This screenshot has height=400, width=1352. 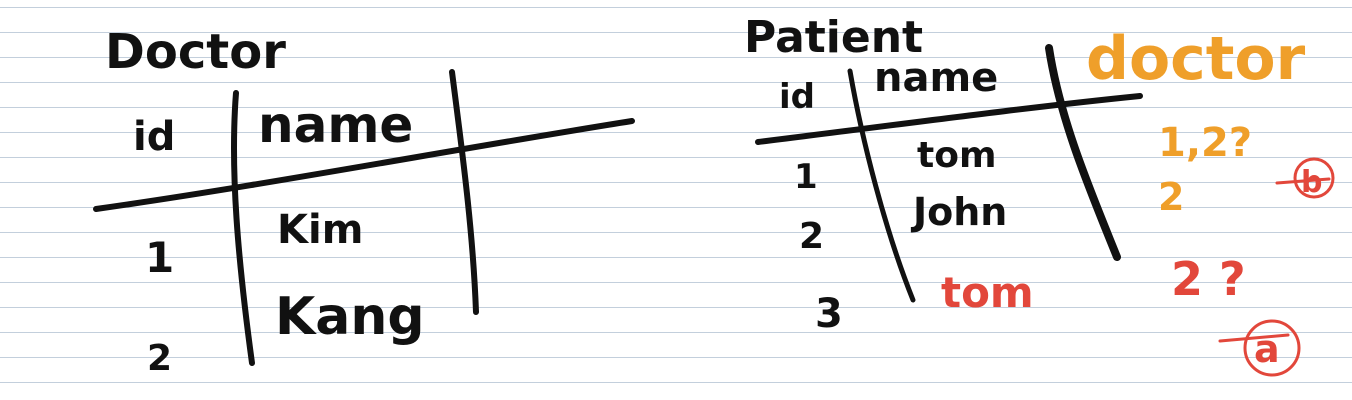 What do you see at coordinates (956, 155) in the screenshot?
I see `patient-row-1-name: tom` at bounding box center [956, 155].